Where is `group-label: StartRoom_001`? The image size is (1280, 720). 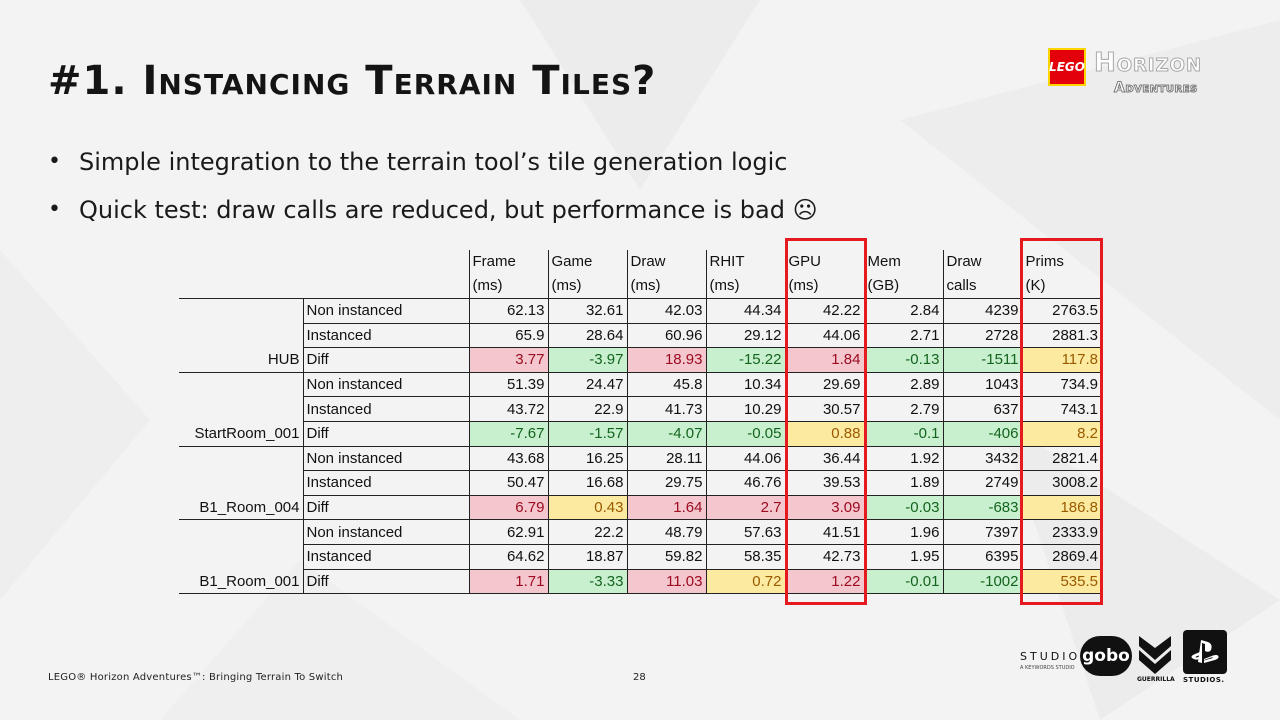
group-label: StartRoom_001 is located at coordinates (247, 434).